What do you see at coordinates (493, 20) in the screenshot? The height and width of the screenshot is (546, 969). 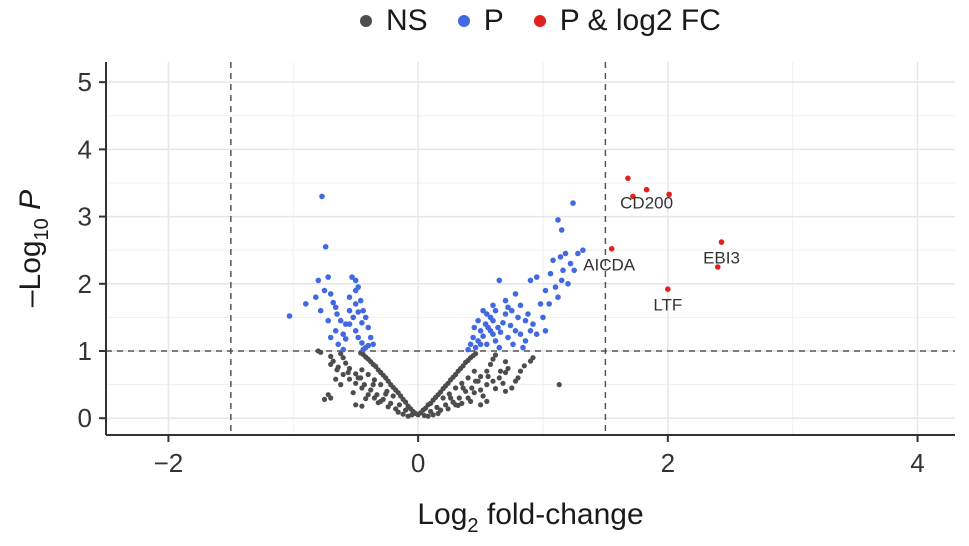 I see `legend-label-p: P` at bounding box center [493, 20].